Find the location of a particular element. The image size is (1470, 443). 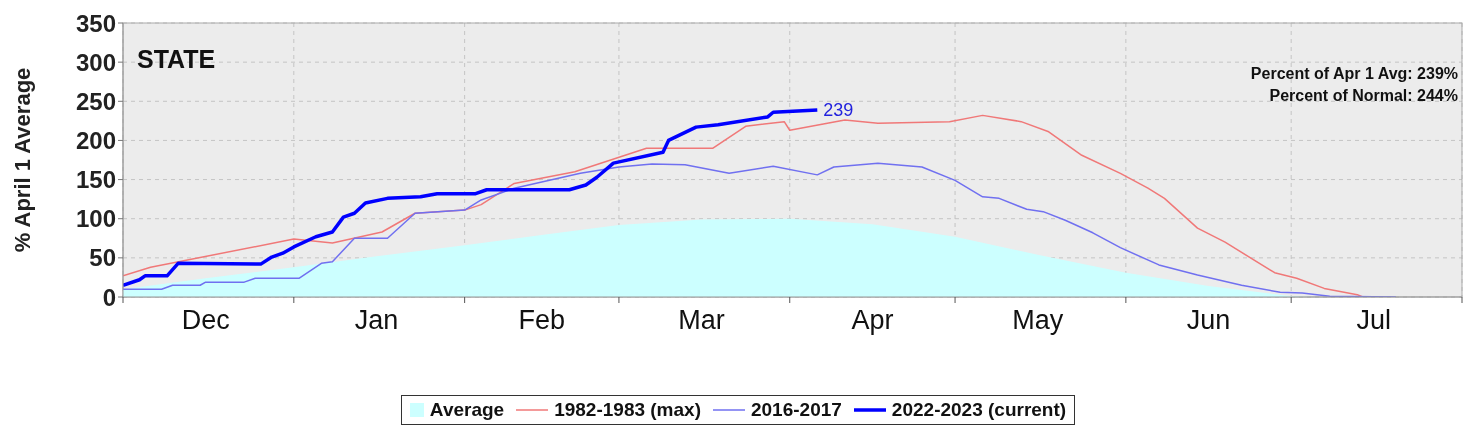

legend-label: 2016-2017 is located at coordinates (796, 410).